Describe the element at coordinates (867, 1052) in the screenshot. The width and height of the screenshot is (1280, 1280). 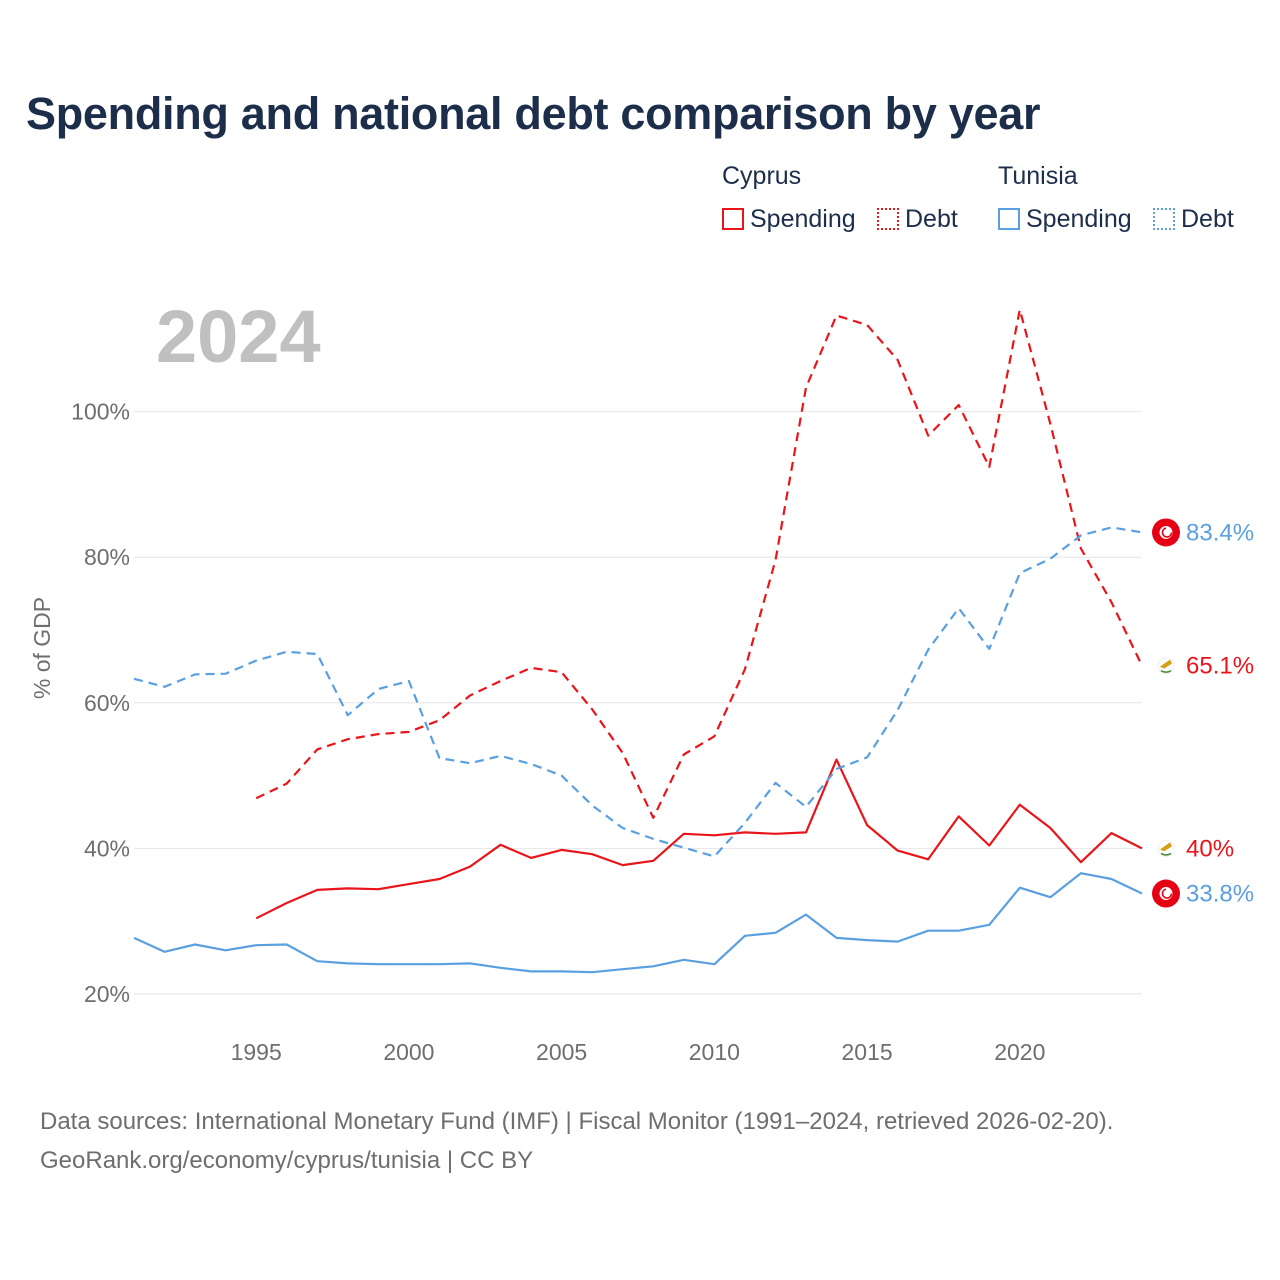
I see `x-tick-label: 2015` at that location.